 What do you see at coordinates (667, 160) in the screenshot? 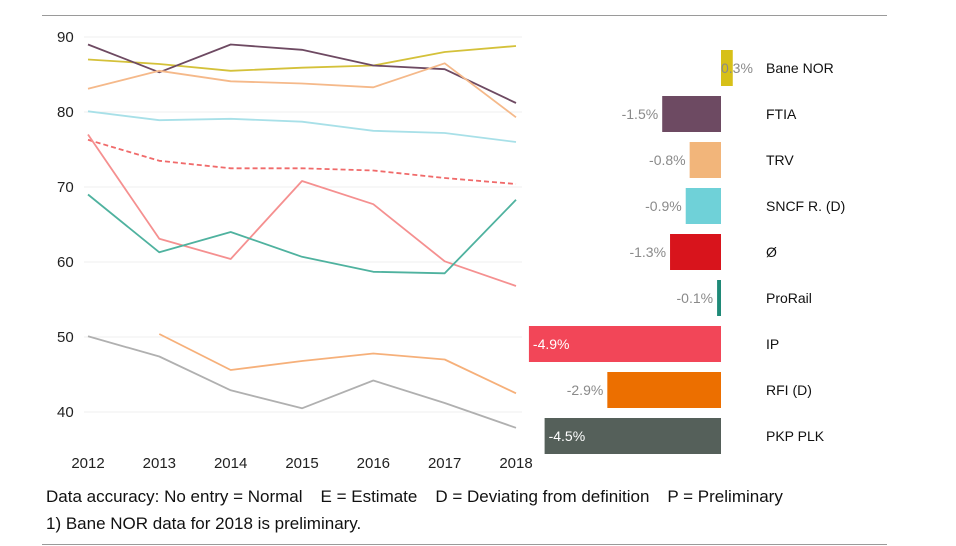
I see `bar-value-label: -0.8%` at bounding box center [667, 160].